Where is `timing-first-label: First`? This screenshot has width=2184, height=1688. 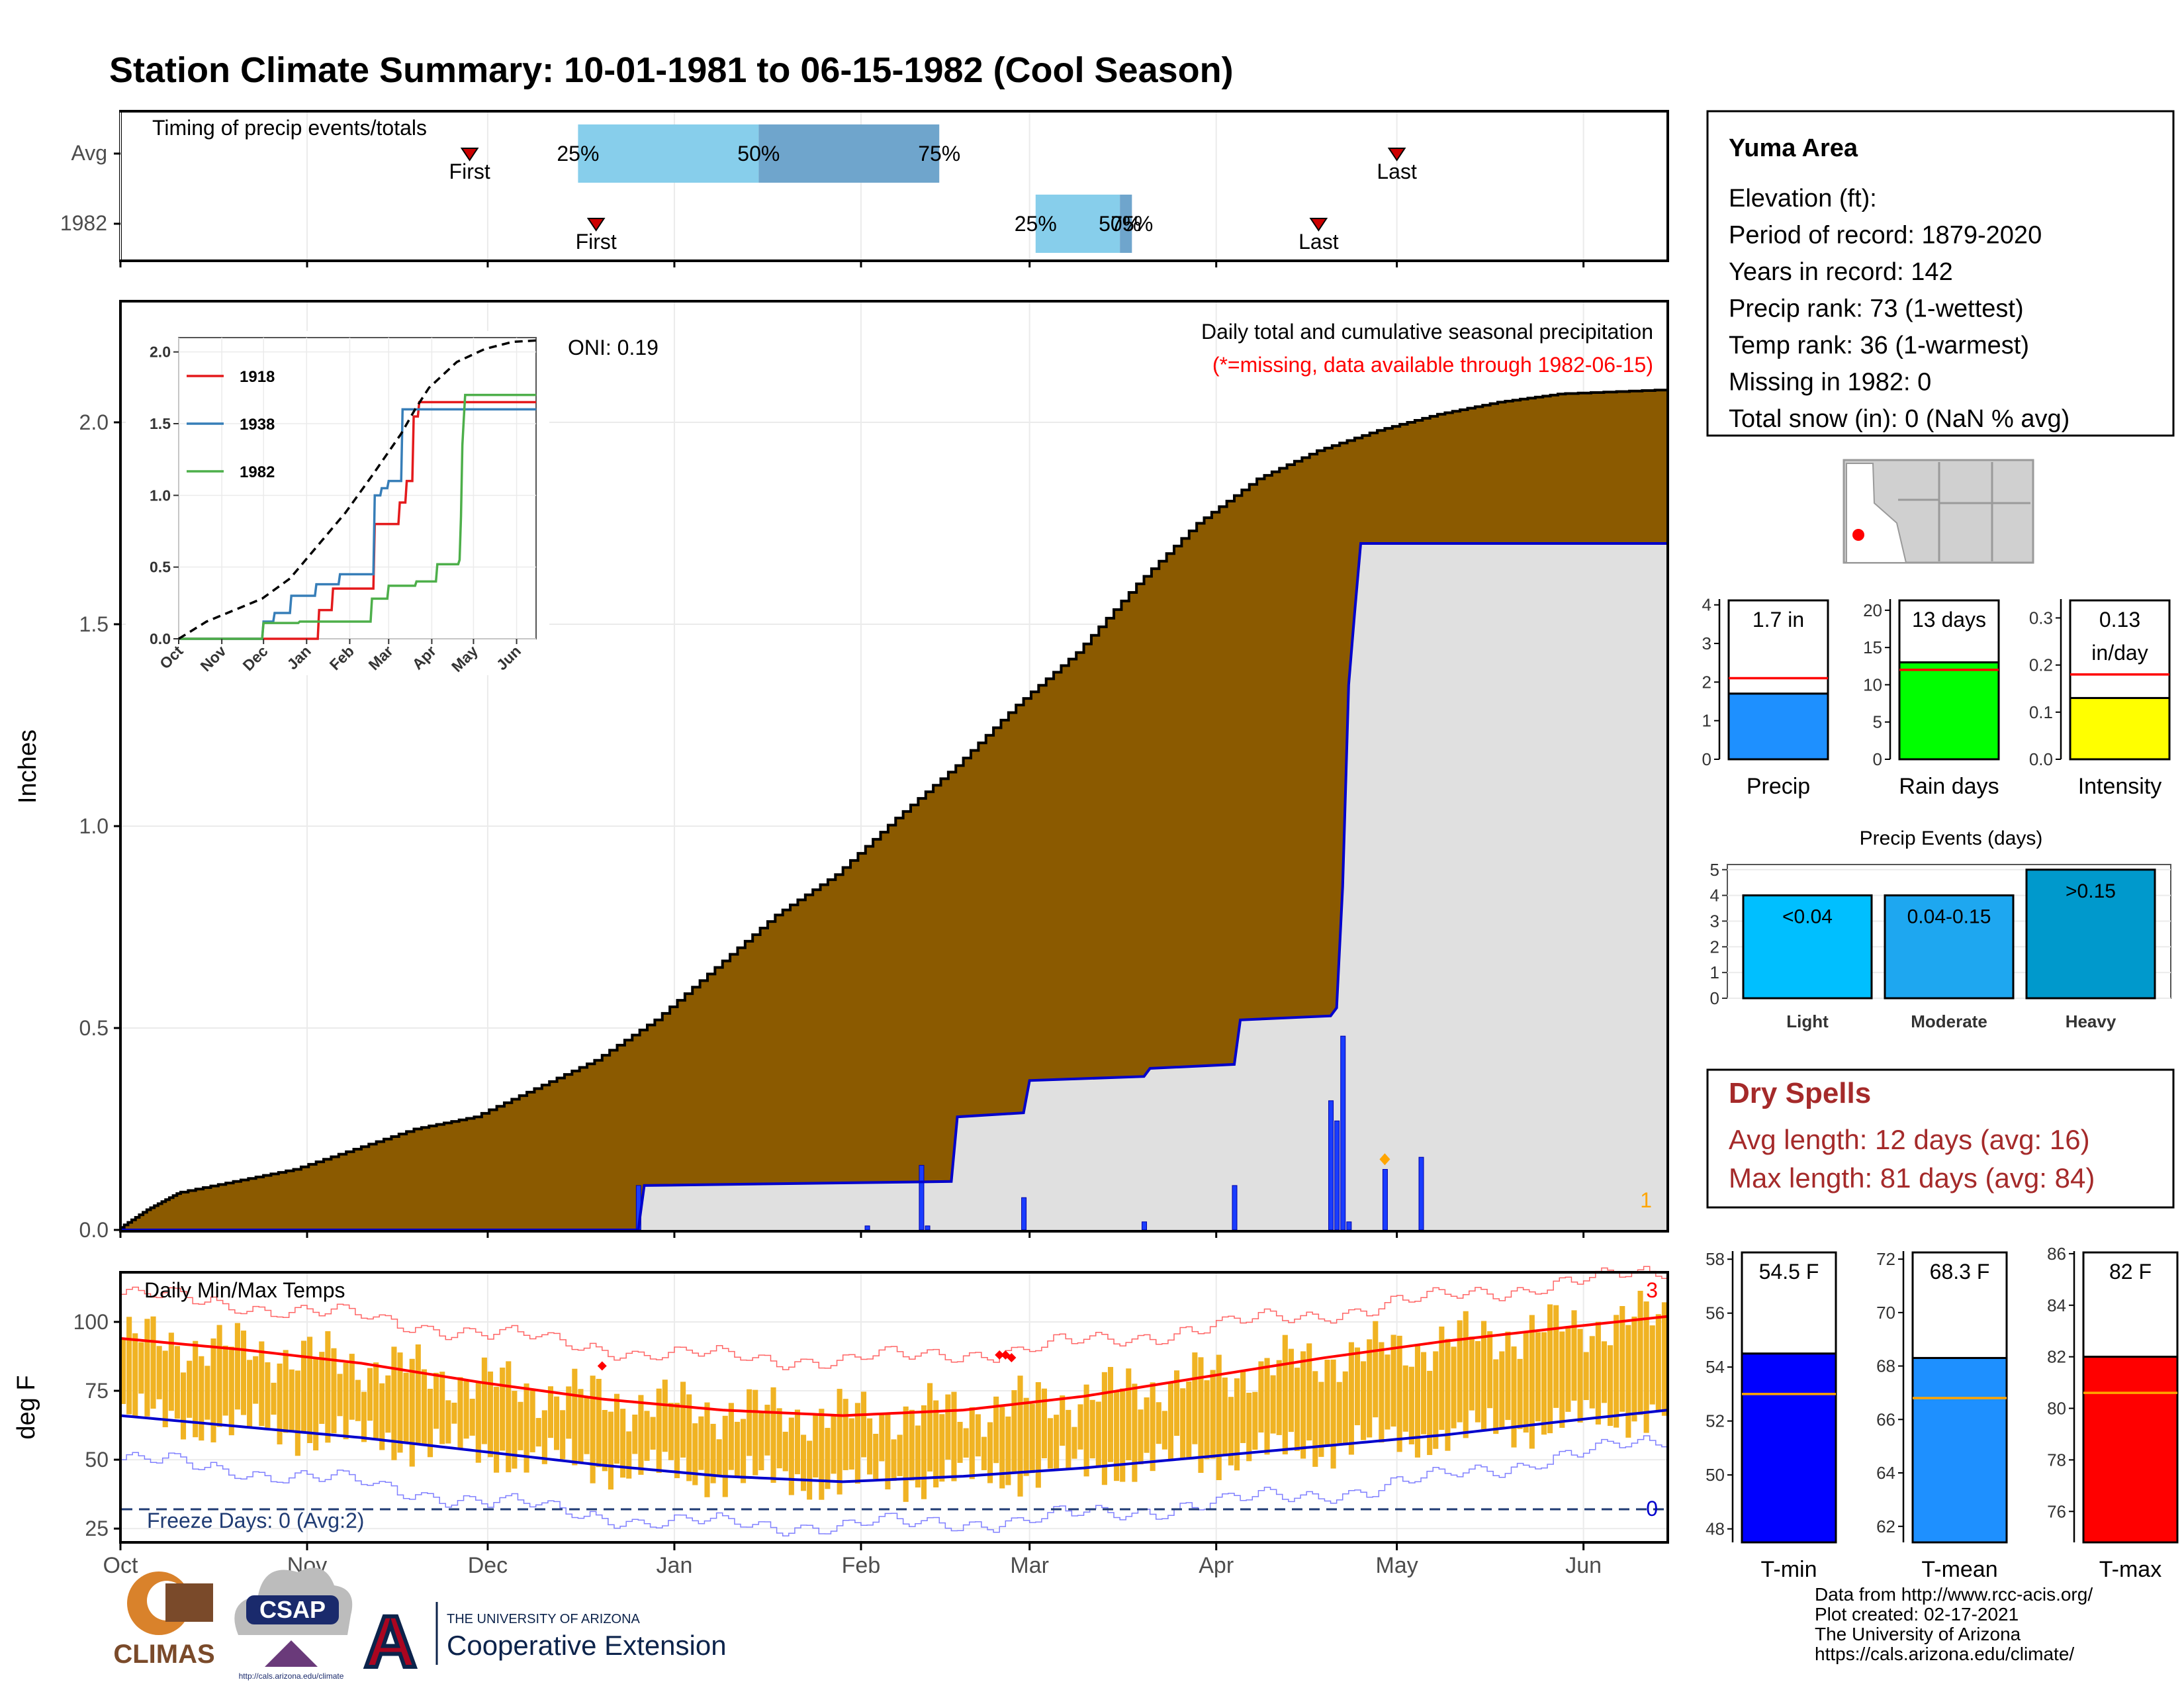 timing-first-label: First is located at coordinates (596, 242).